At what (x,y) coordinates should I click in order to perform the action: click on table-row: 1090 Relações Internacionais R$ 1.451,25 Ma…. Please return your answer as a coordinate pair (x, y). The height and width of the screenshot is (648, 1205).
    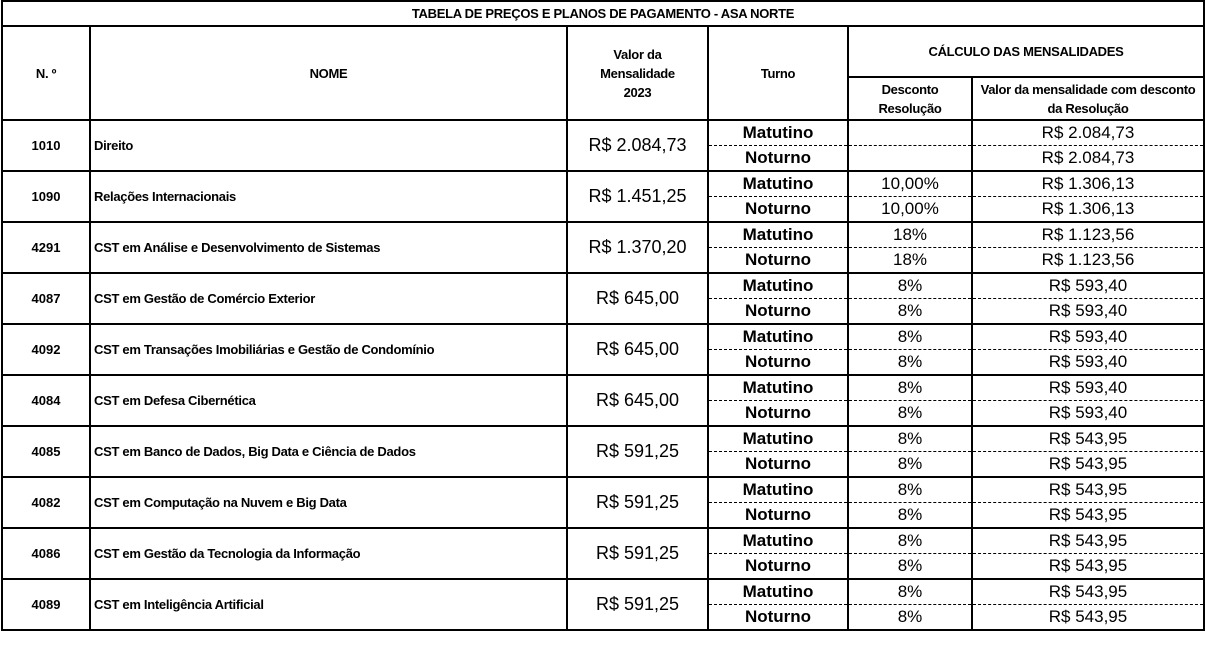
    Looking at the image, I should click on (603, 196).